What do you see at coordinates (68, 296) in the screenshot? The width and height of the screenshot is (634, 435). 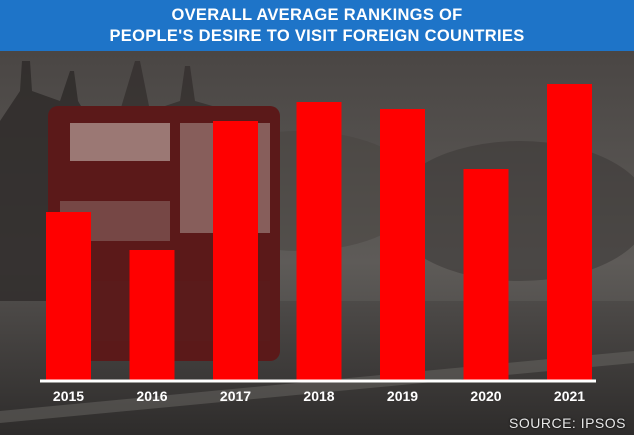 I see `bar-2015` at bounding box center [68, 296].